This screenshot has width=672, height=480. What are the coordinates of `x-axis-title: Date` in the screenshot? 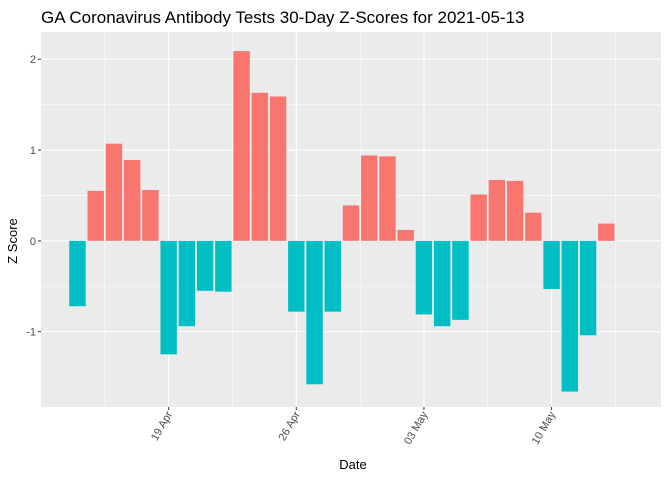 It's located at (352, 464).